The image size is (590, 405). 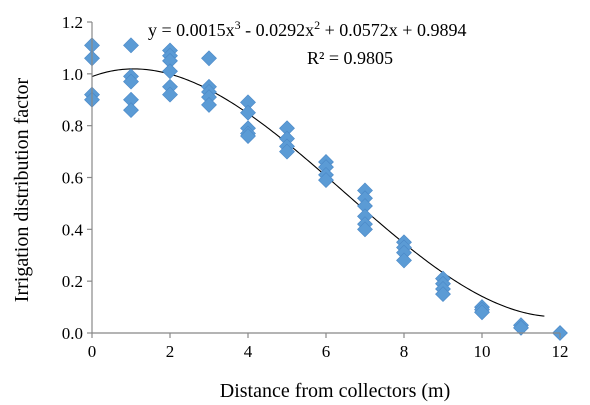 I want to click on equation-exponent-2: 2, so click(x=317, y=25).